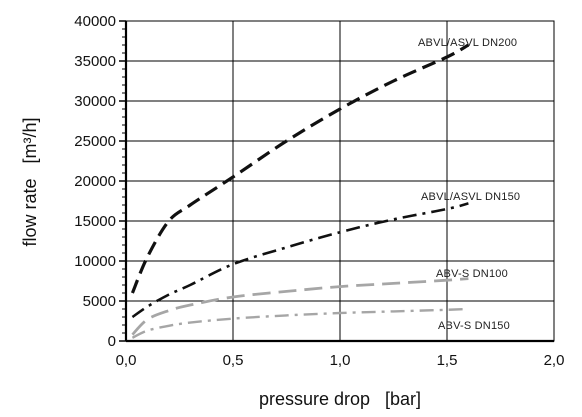 The width and height of the screenshot is (582, 417). What do you see at coordinates (95, 221) in the screenshot?
I see `y-tick-label: 15000` at bounding box center [95, 221].